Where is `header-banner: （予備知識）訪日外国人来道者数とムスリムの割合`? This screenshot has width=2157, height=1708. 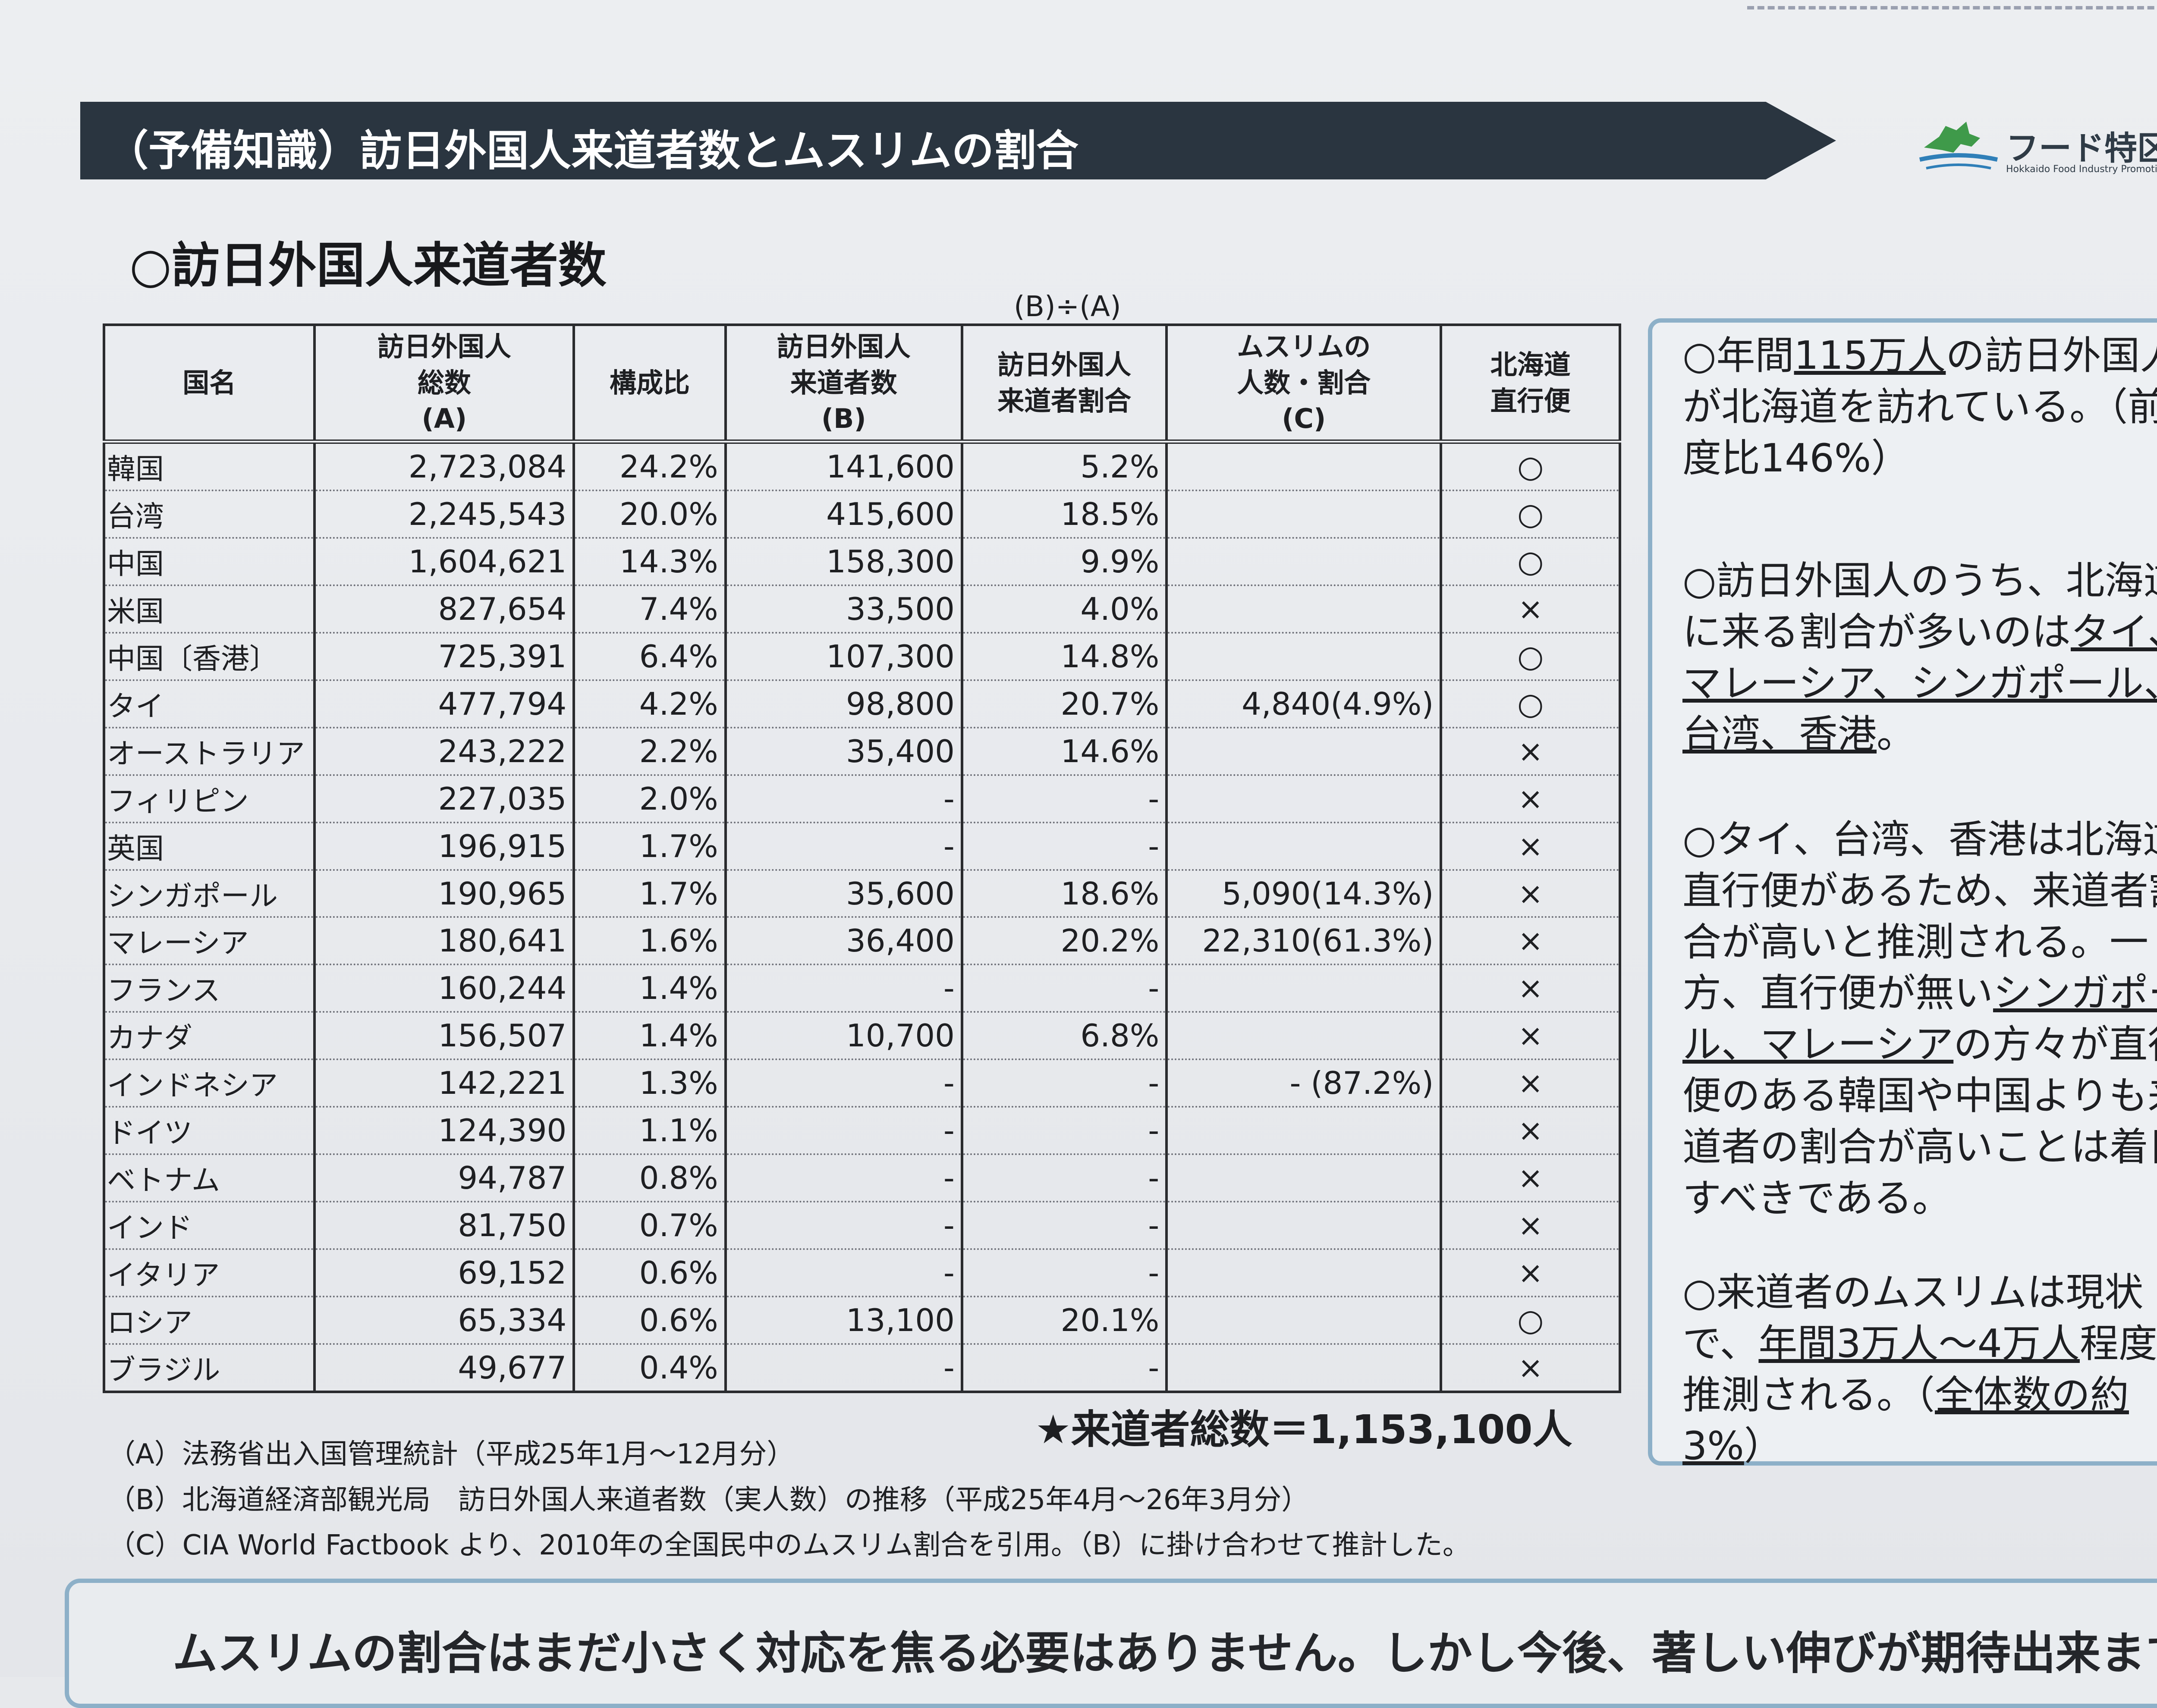
header-banner: （予備知識）訪日外国人来道者数とムスリムの割合 is located at coordinates (958, 140).